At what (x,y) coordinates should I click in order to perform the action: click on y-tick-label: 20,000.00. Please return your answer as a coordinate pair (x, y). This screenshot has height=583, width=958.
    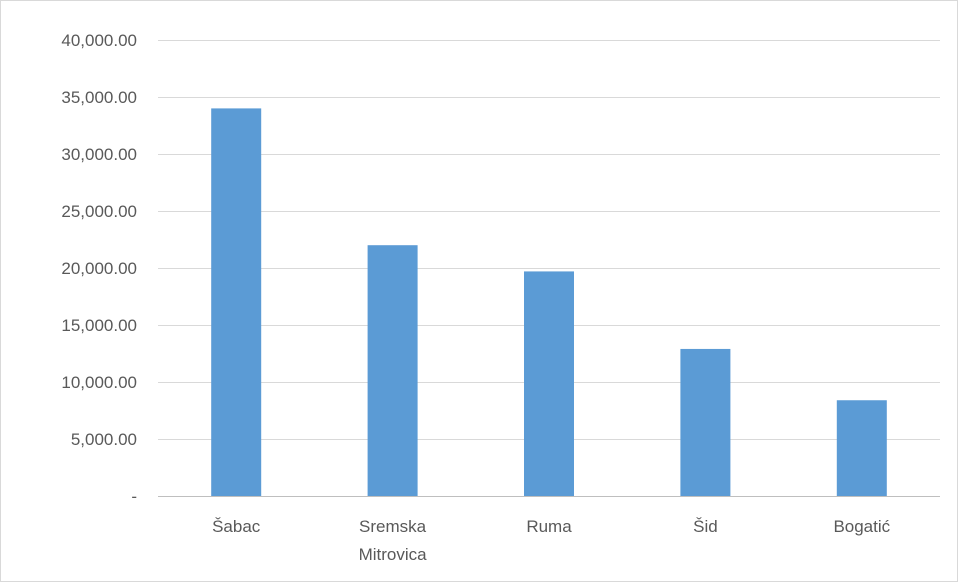
    Looking at the image, I should click on (99, 268).